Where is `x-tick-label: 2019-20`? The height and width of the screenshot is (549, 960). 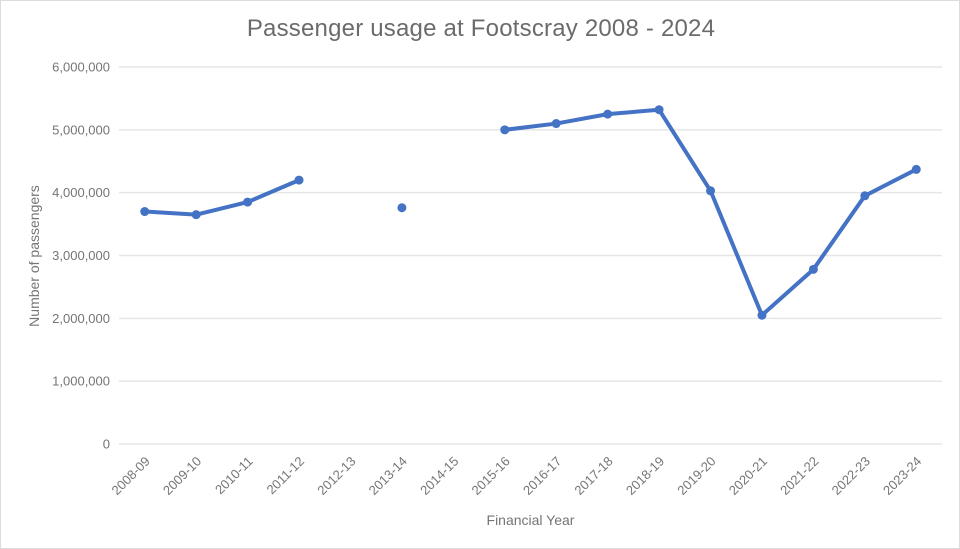
x-tick-label: 2019-20 is located at coordinates (696, 476).